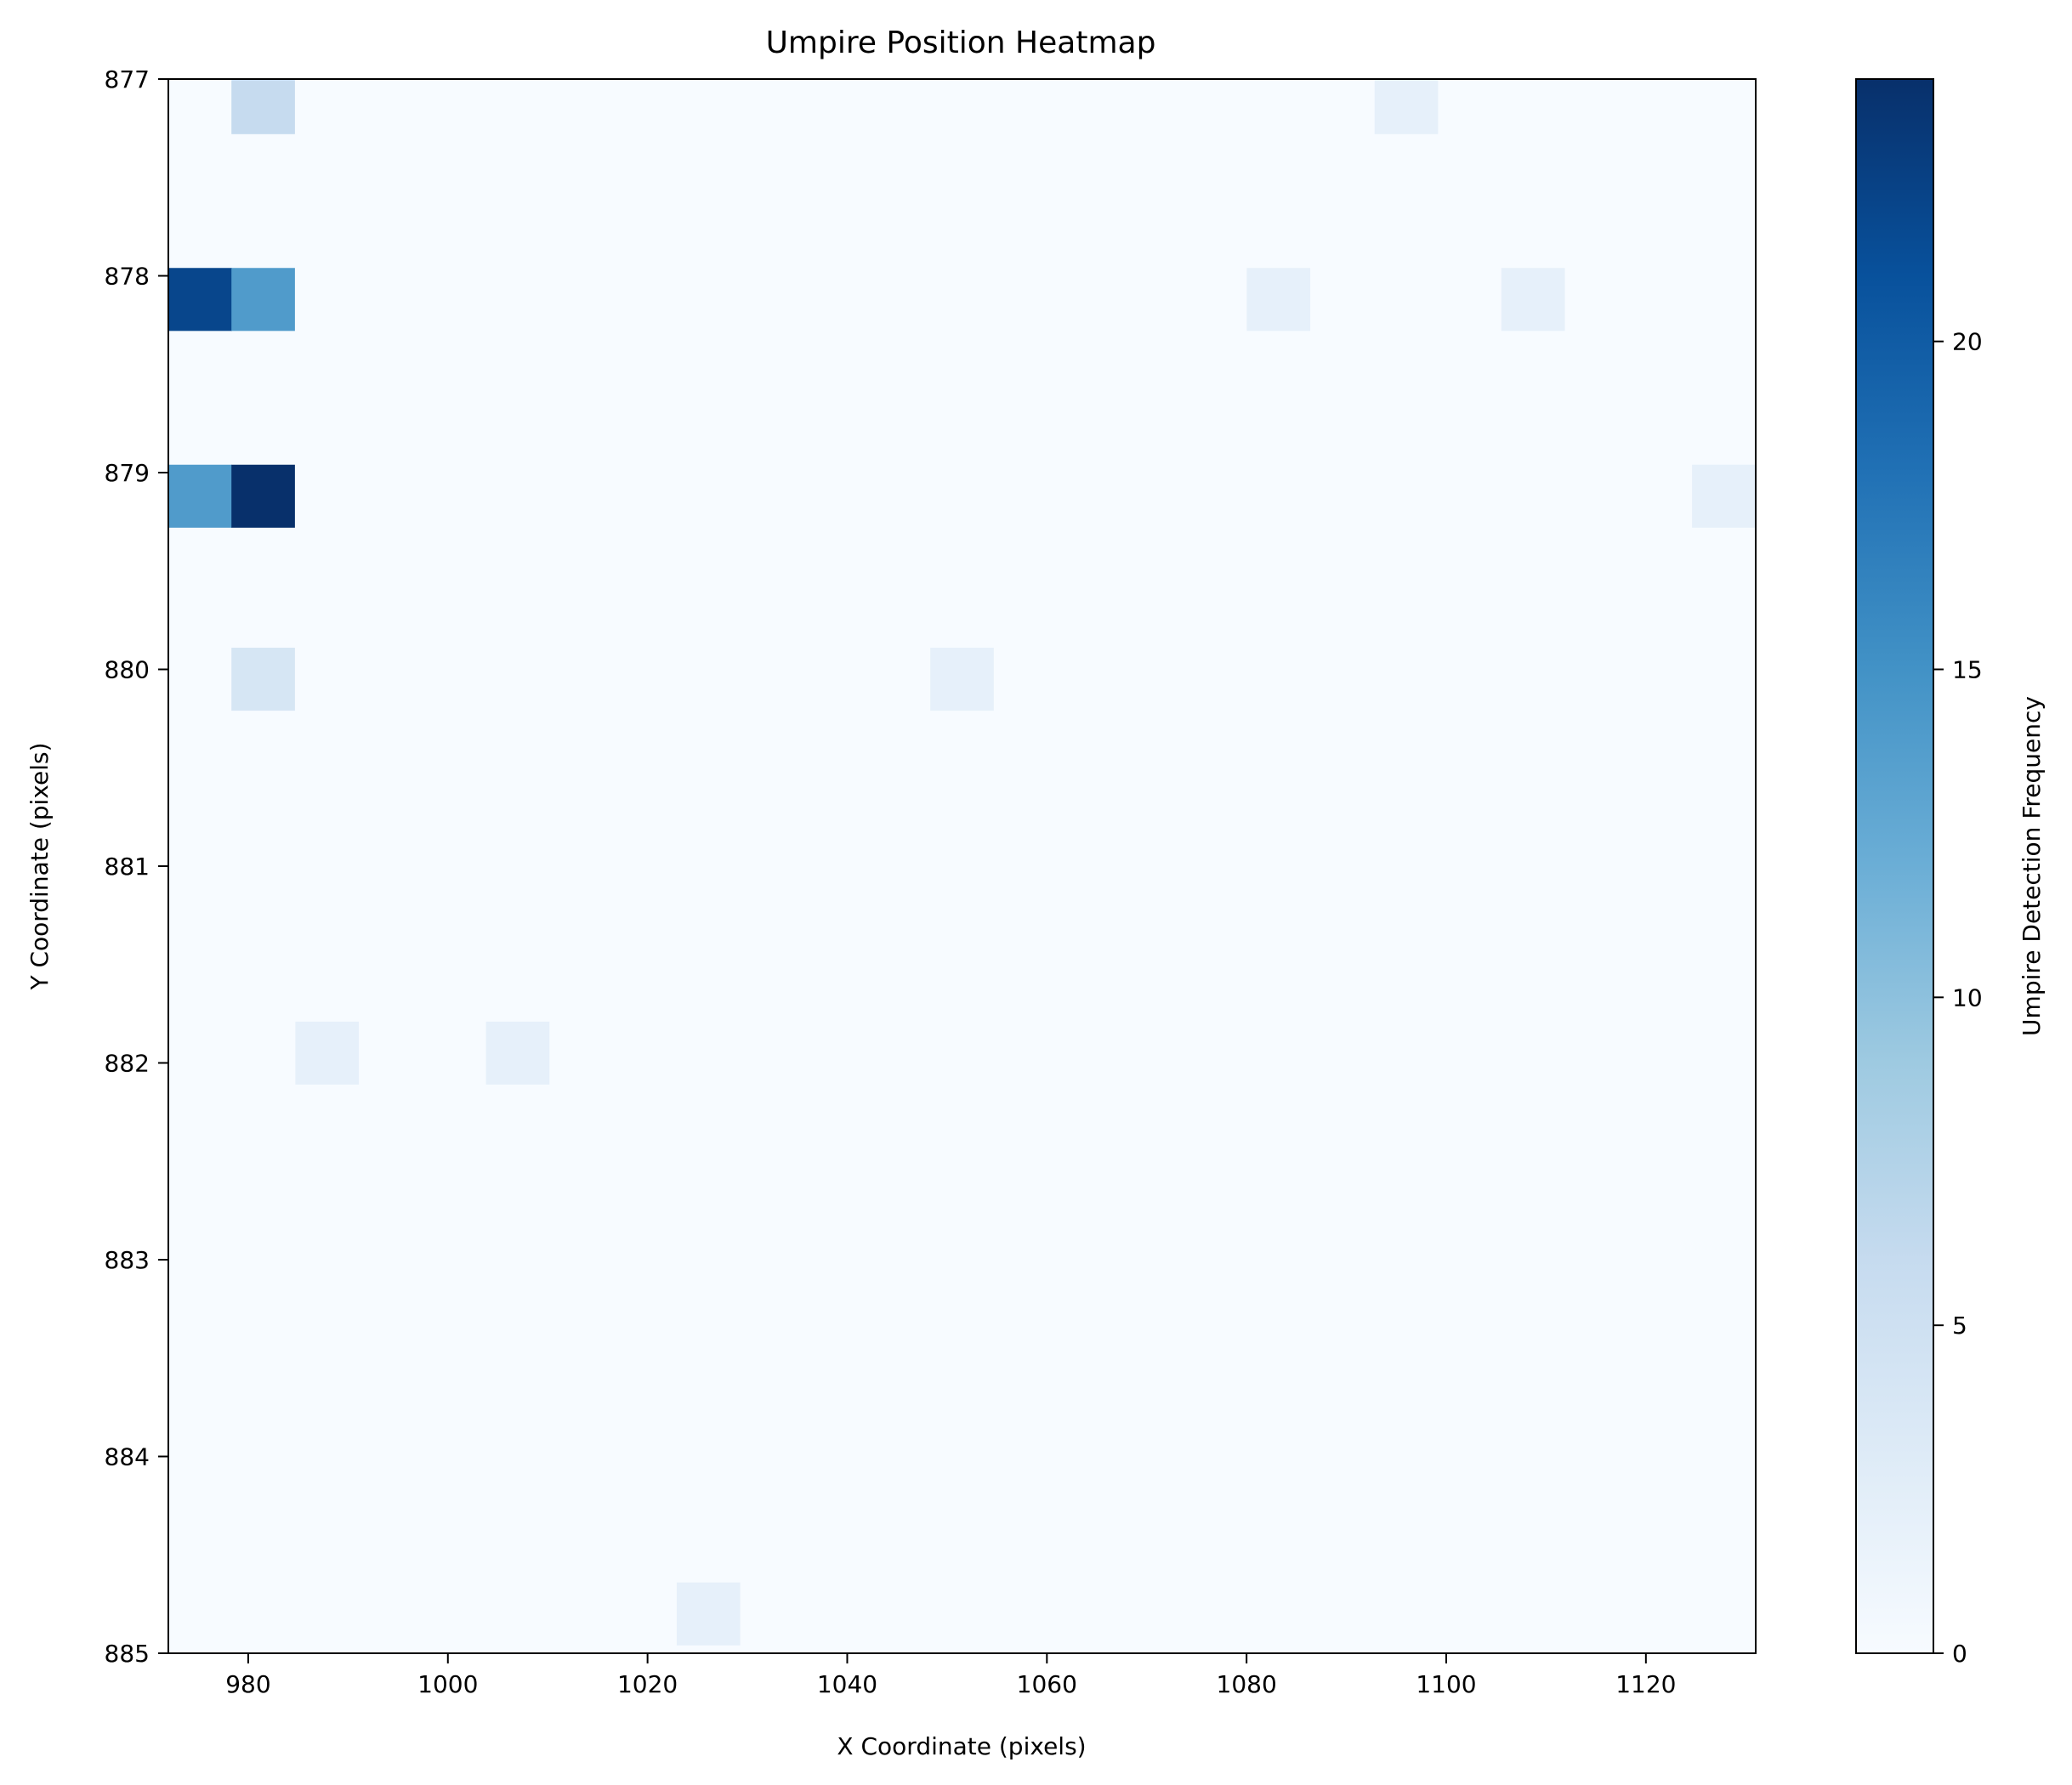  What do you see at coordinates (128, 1064) in the screenshot?
I see `y-tick-label: 882` at bounding box center [128, 1064].